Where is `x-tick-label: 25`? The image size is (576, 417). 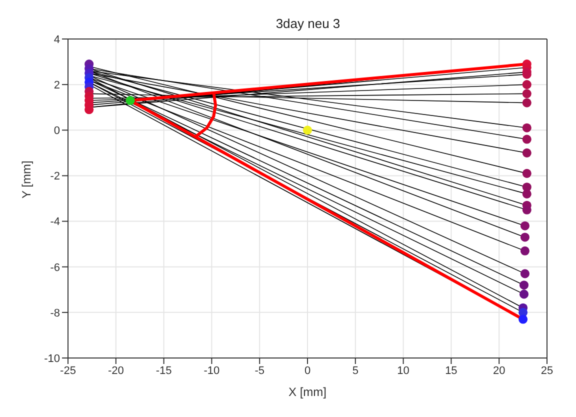
x-tick-label: 25 is located at coordinates (547, 370).